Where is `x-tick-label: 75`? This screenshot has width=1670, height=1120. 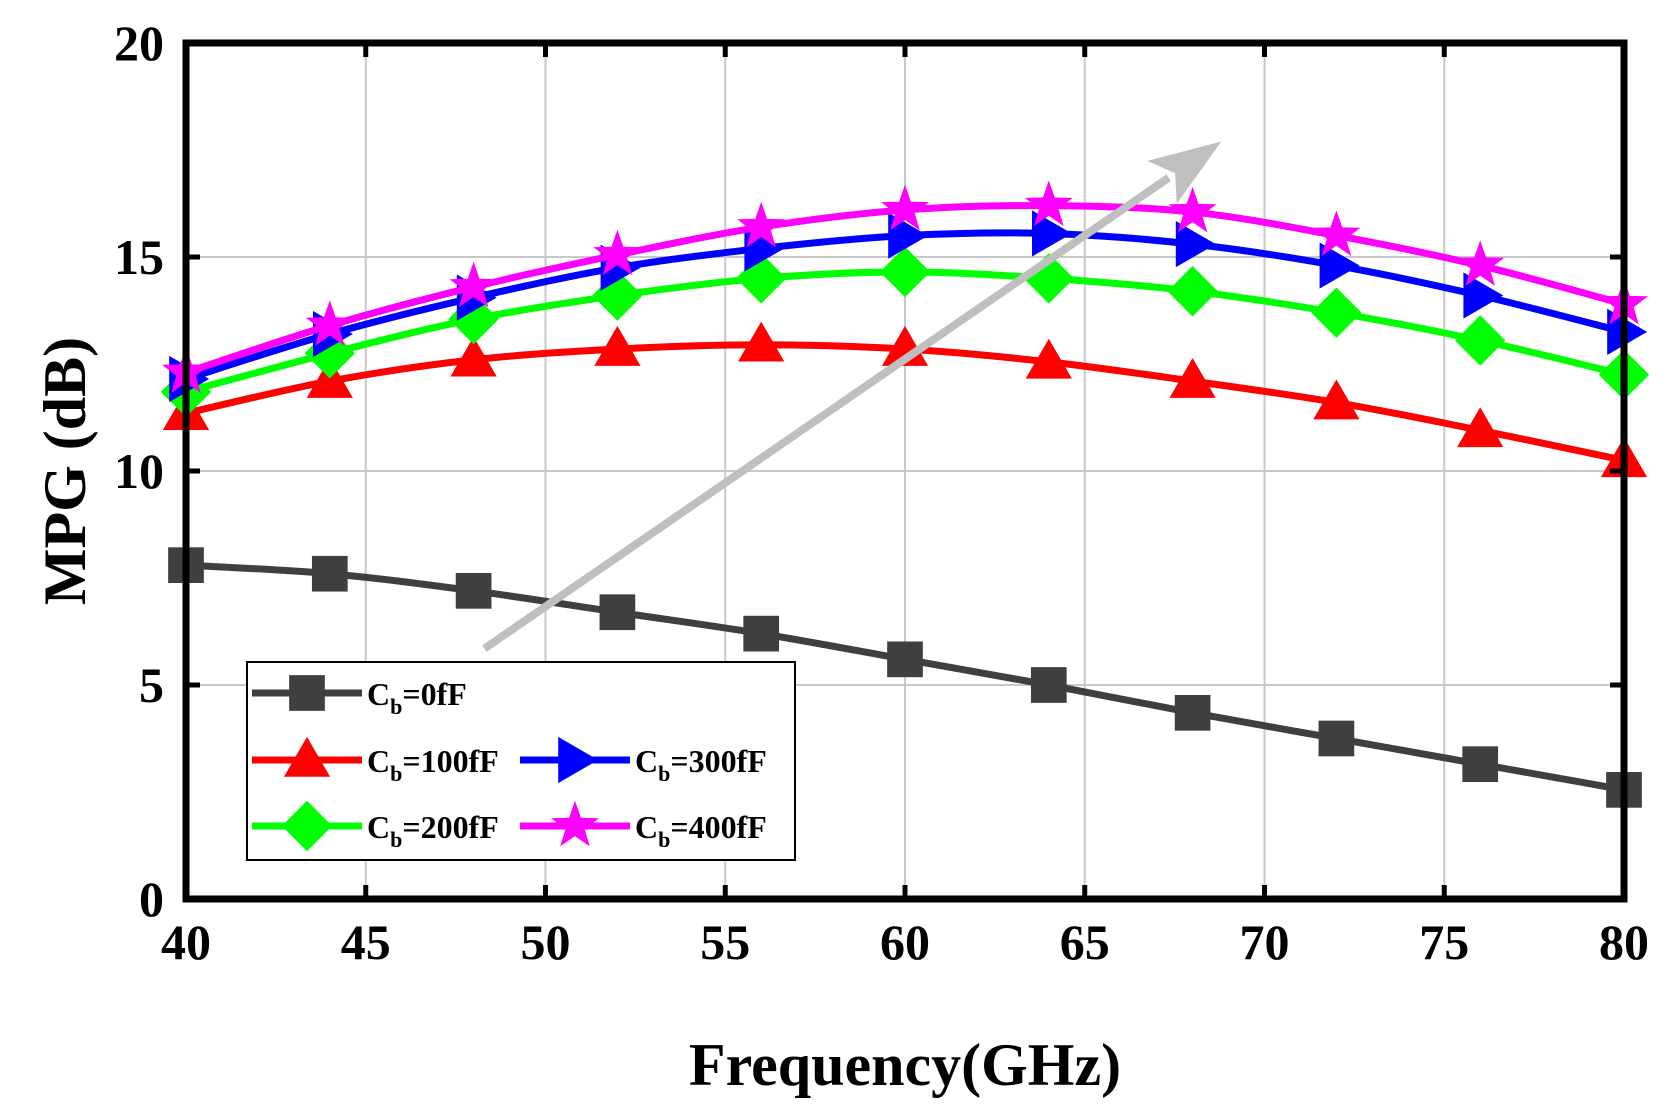 x-tick-label: 75 is located at coordinates (1444, 942).